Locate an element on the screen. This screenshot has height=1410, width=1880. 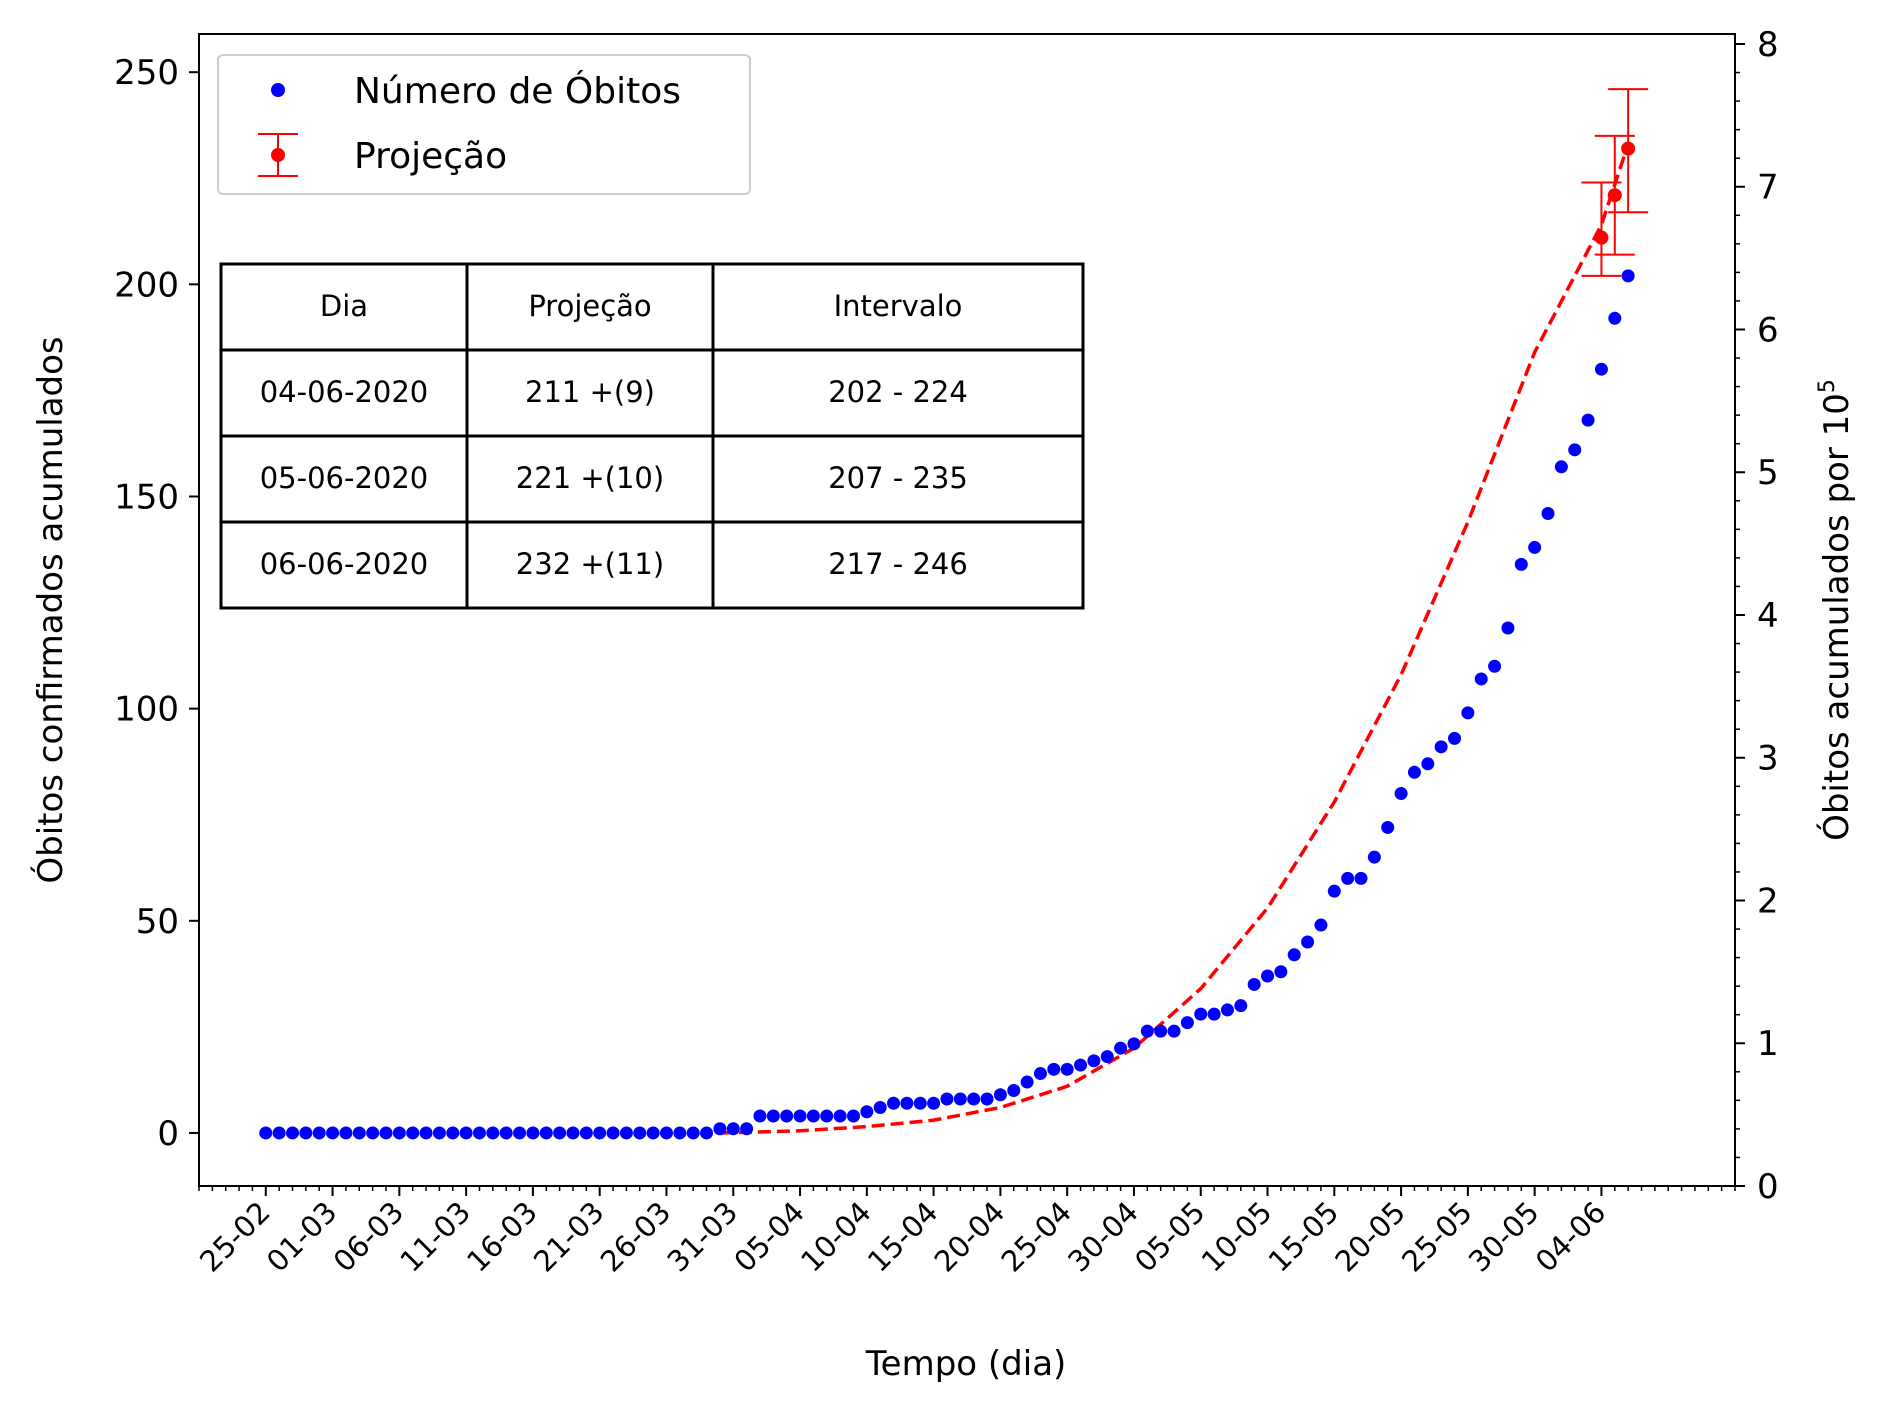
x-tick-label: 01-03 is located at coordinates (302, 1237).